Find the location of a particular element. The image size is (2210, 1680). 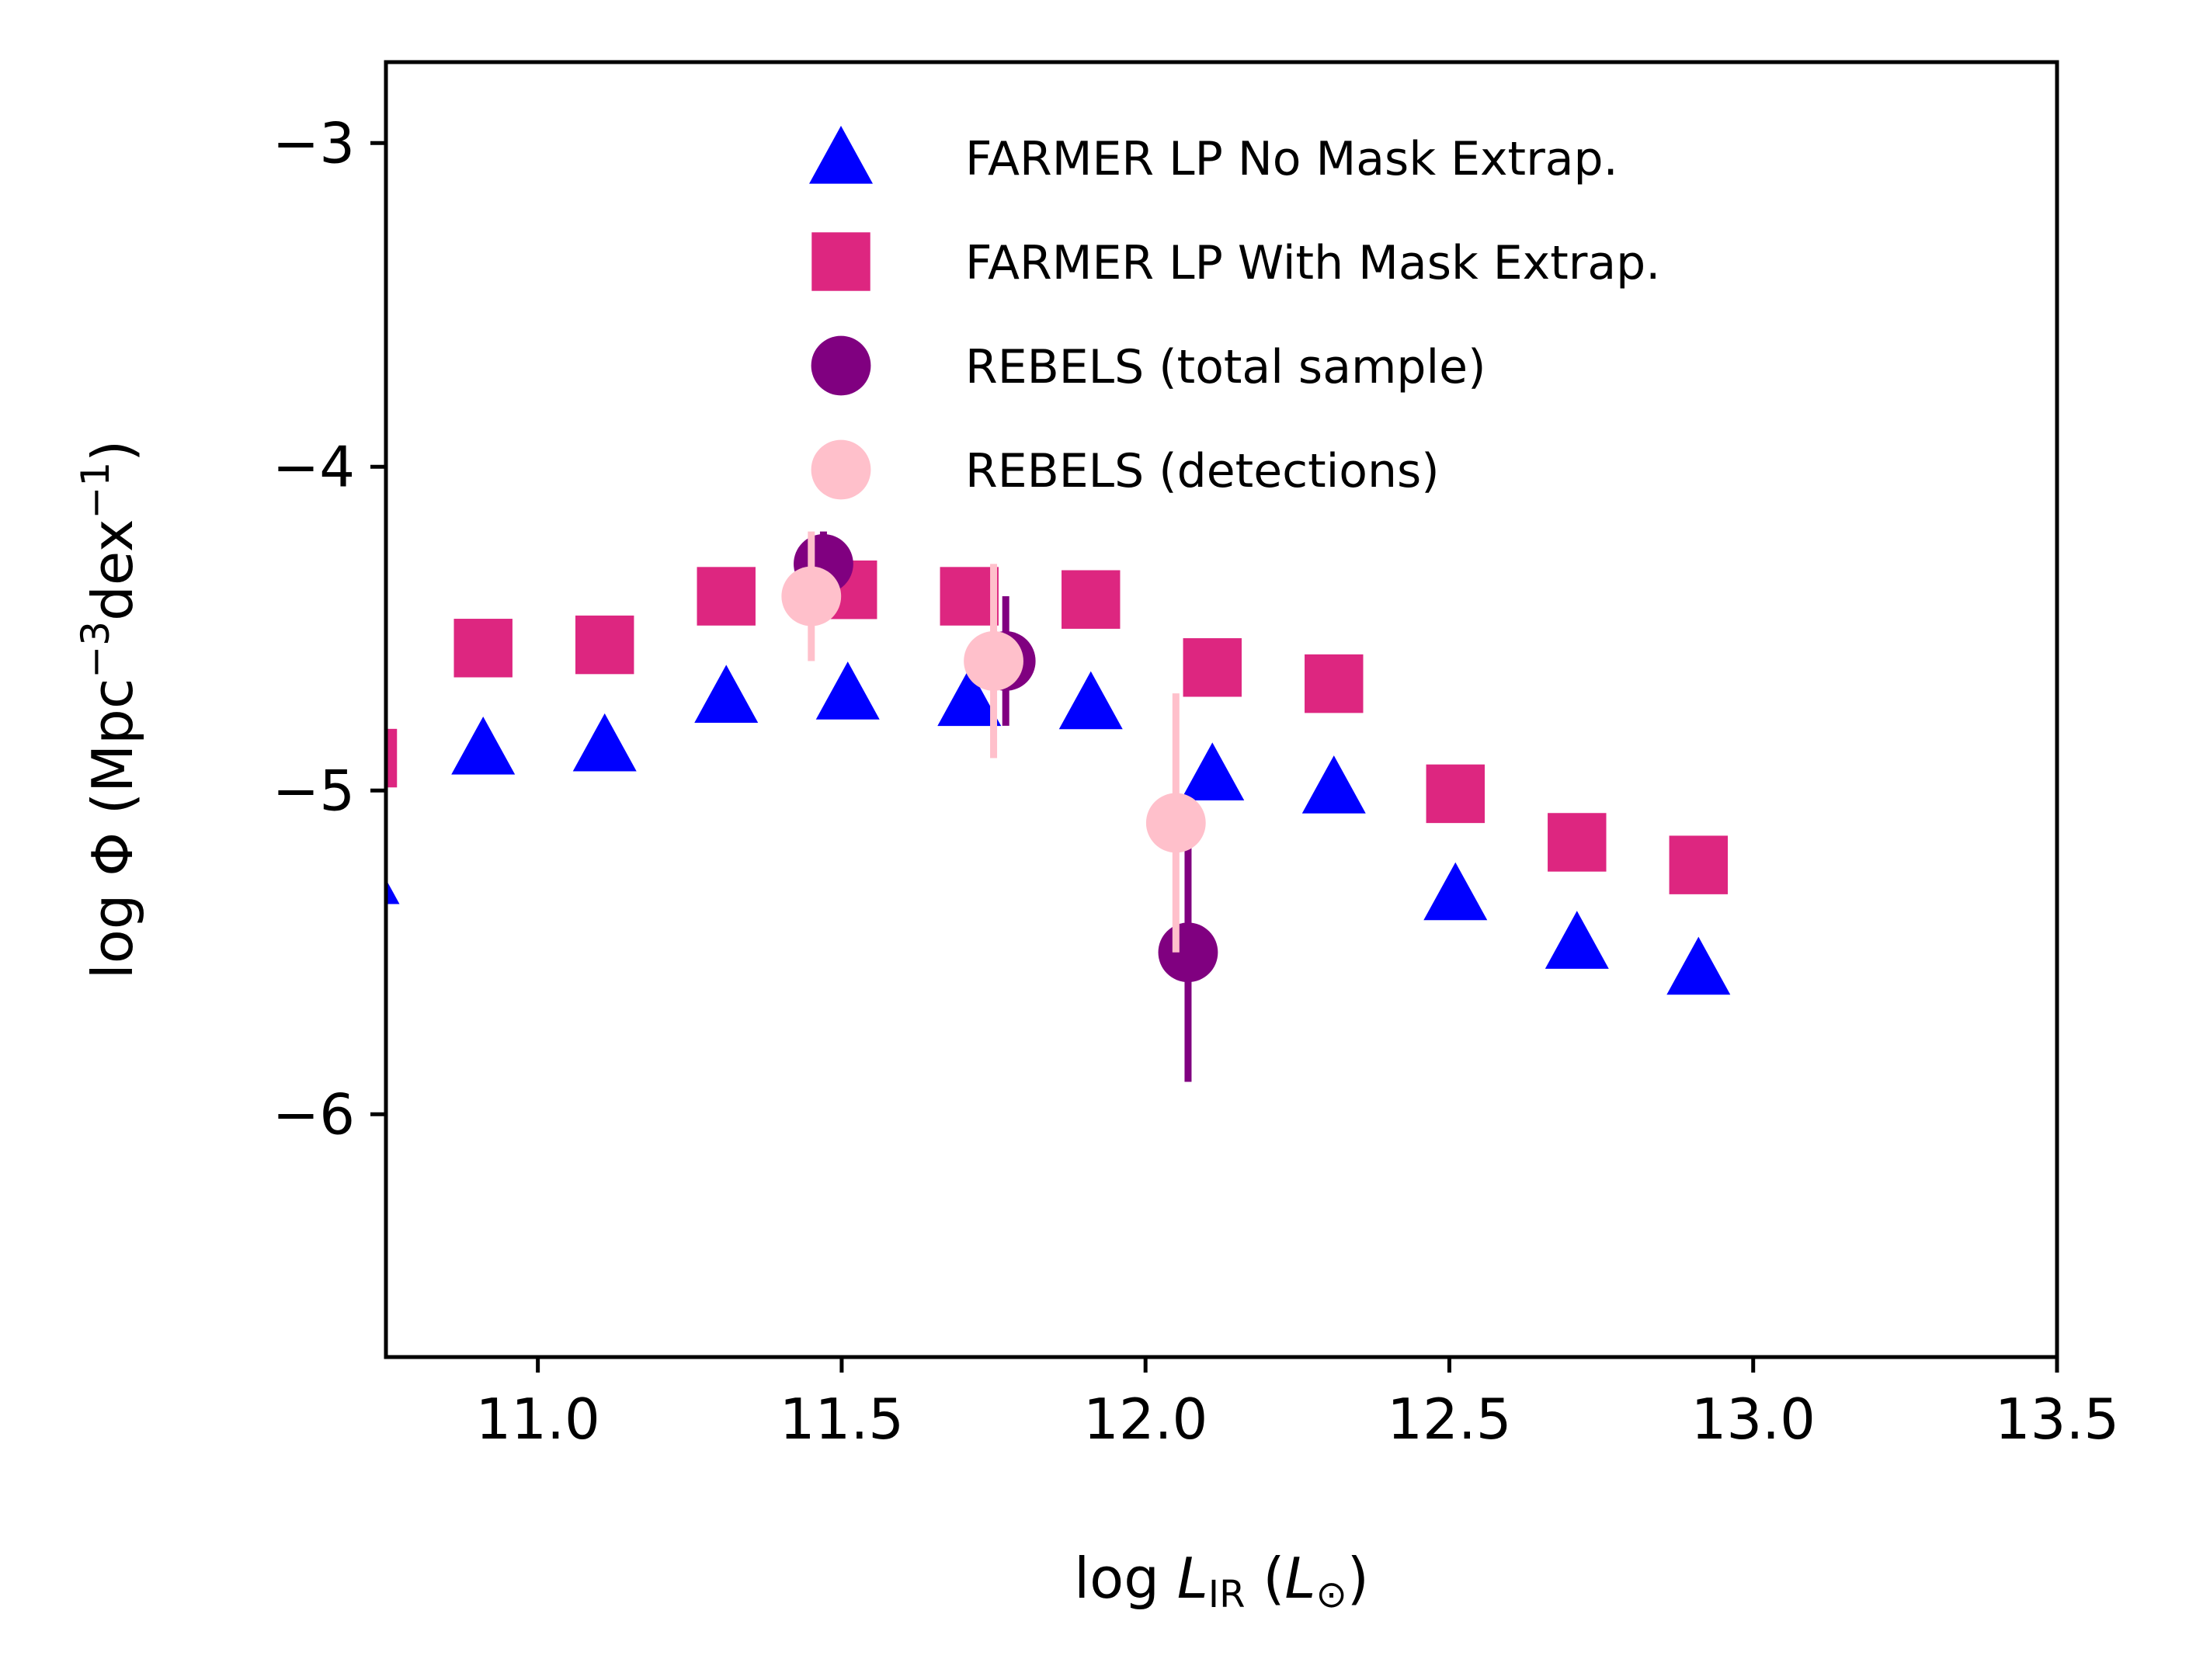

legend-label: REBELS (detections) is located at coordinates (1202, 471).